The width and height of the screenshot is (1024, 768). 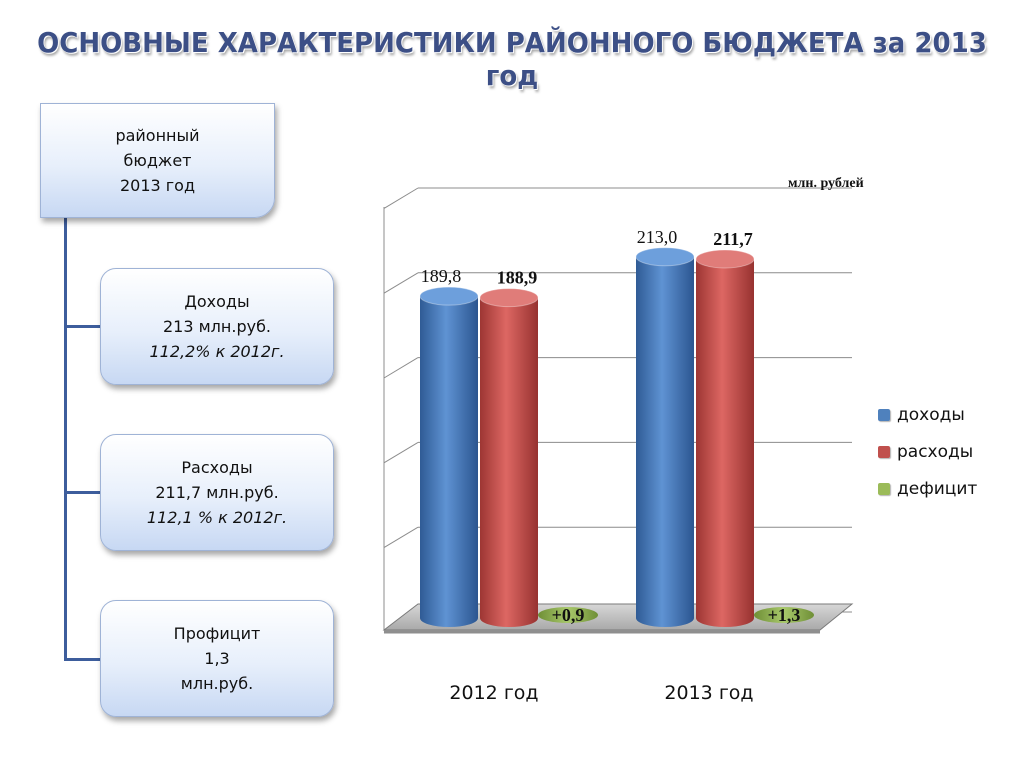 I want to click on income-title: Доходы, so click(x=217, y=301).